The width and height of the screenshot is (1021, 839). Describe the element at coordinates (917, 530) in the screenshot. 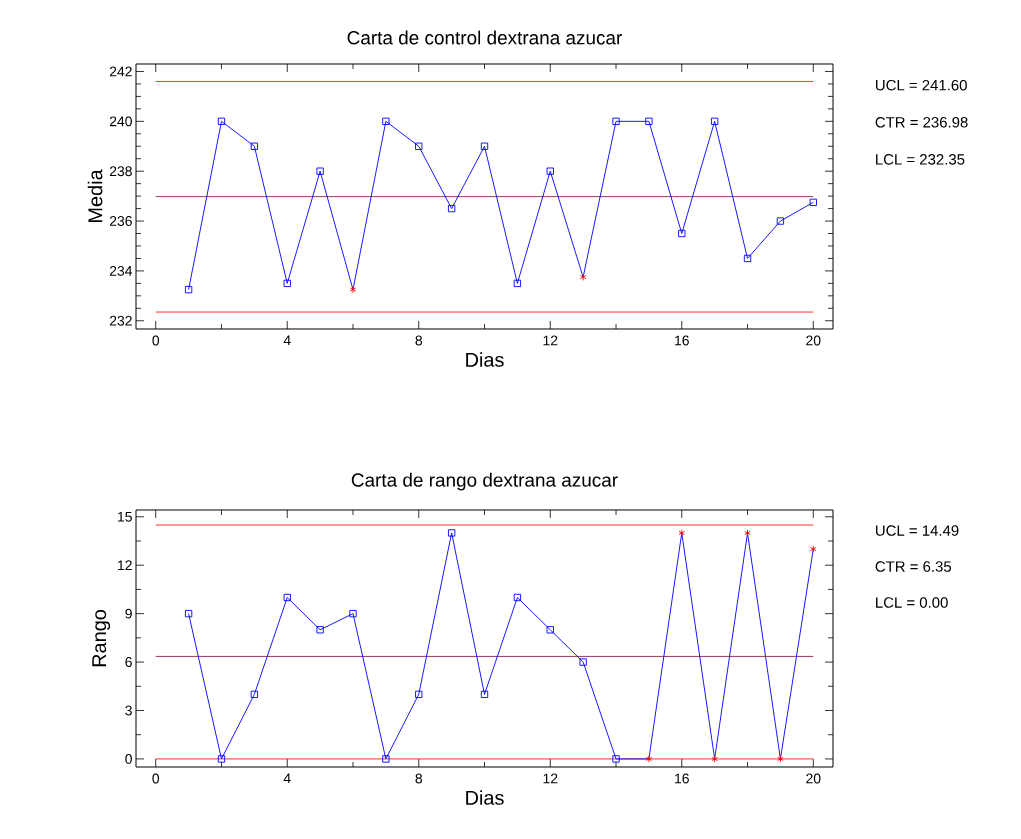

I see `text: UCL = 14.49` at that location.